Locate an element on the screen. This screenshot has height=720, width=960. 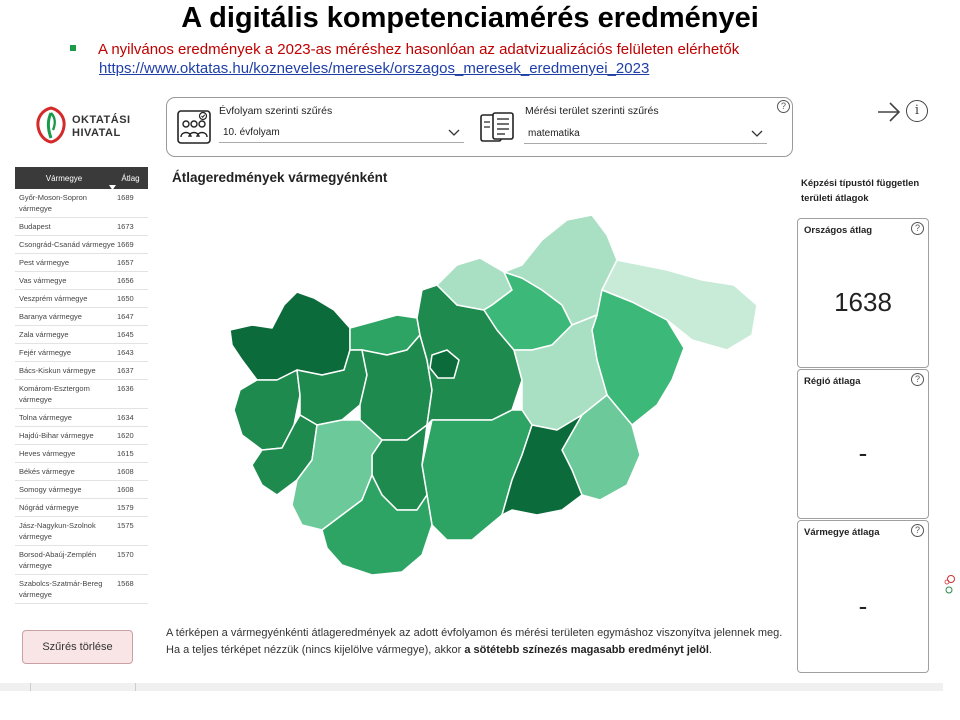
table-cell-county: Fejér vármegye is located at coordinates (45, 352).